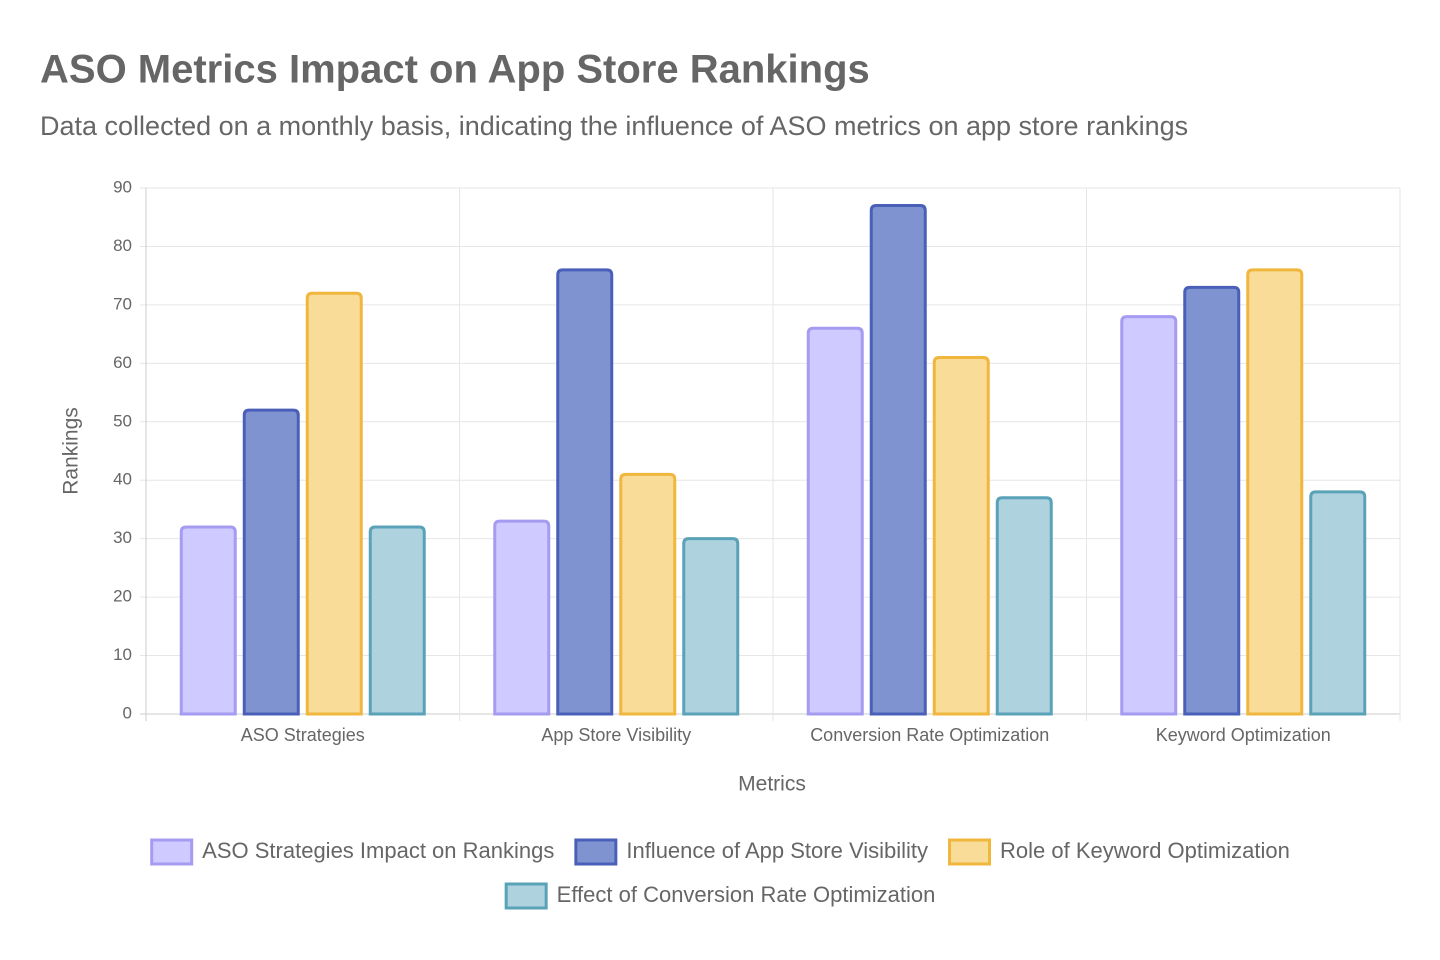  I want to click on legend-label: ASO Strategies Impact on Rankings, so click(378, 850).